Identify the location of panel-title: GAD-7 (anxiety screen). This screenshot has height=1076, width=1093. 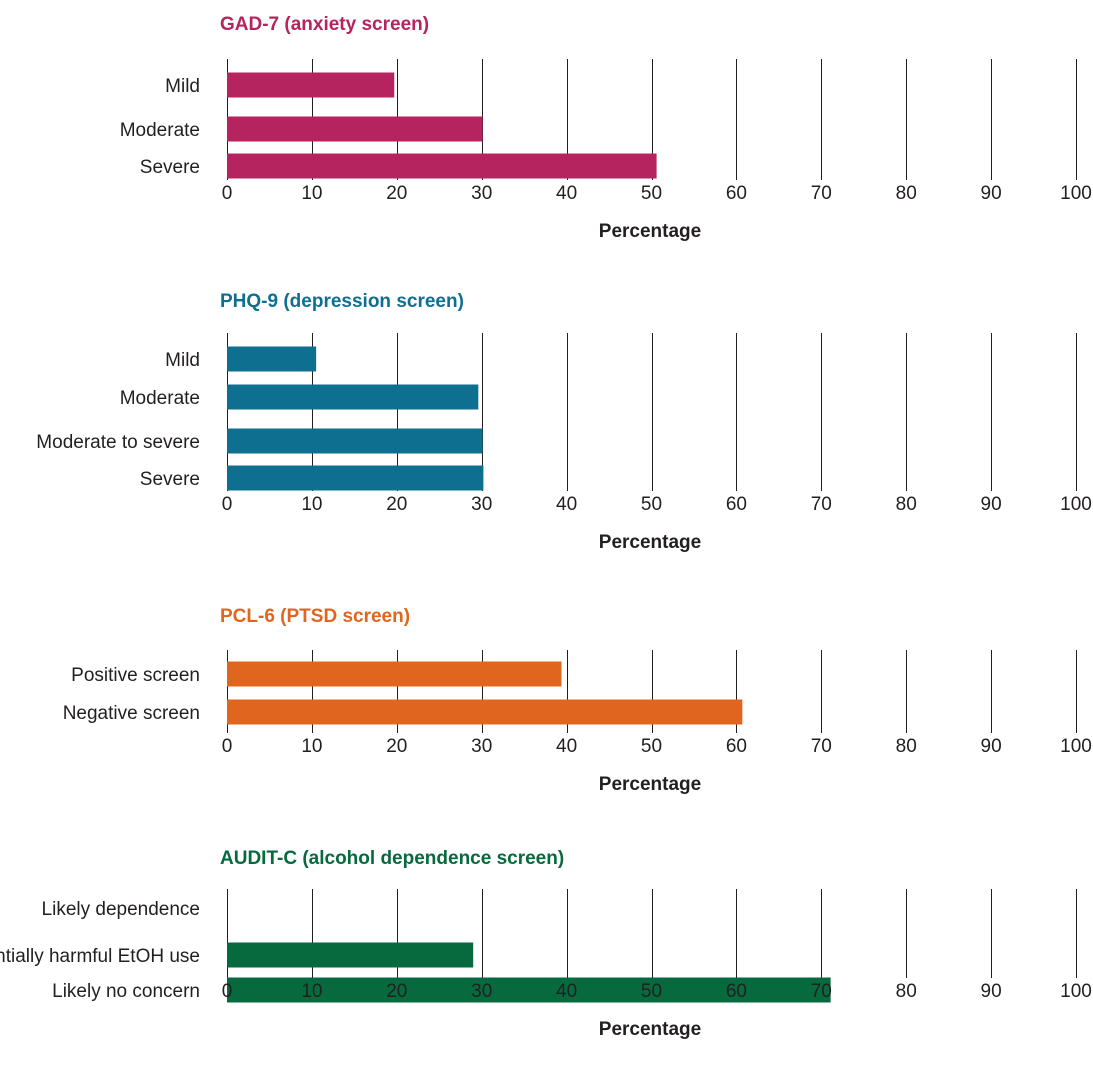
(324, 24).